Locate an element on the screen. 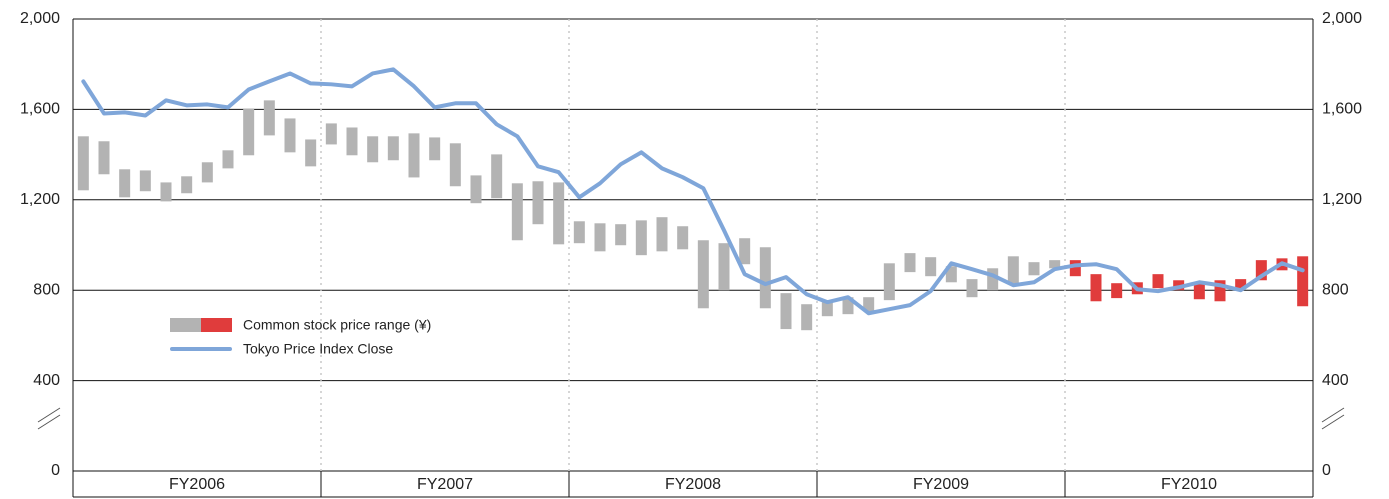 The height and width of the screenshot is (499, 1389). y2-tick-label: 400 is located at coordinates (1335, 380).